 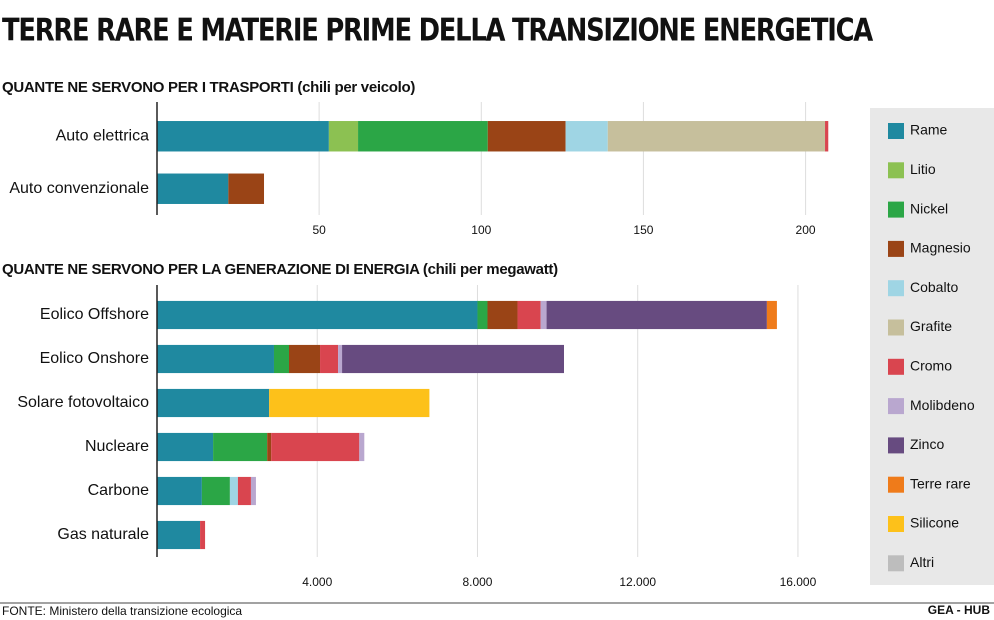 I want to click on x-tick-label: 200, so click(x=806, y=230).